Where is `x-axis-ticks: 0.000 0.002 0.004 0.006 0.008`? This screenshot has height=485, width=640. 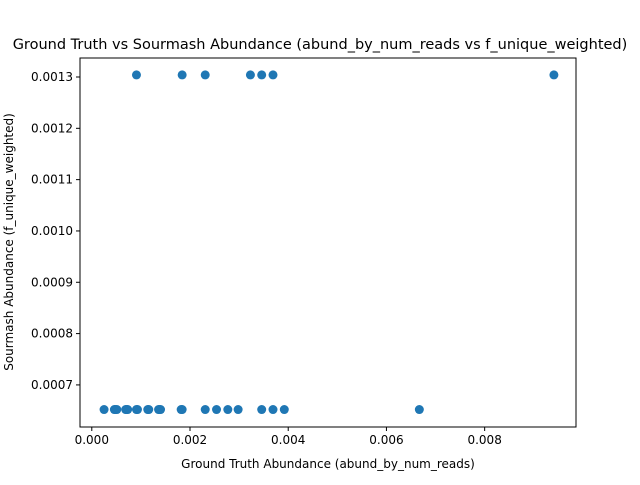
x-axis-ticks: 0.000 0.002 0.004 0.006 0.008 is located at coordinates (288, 437).